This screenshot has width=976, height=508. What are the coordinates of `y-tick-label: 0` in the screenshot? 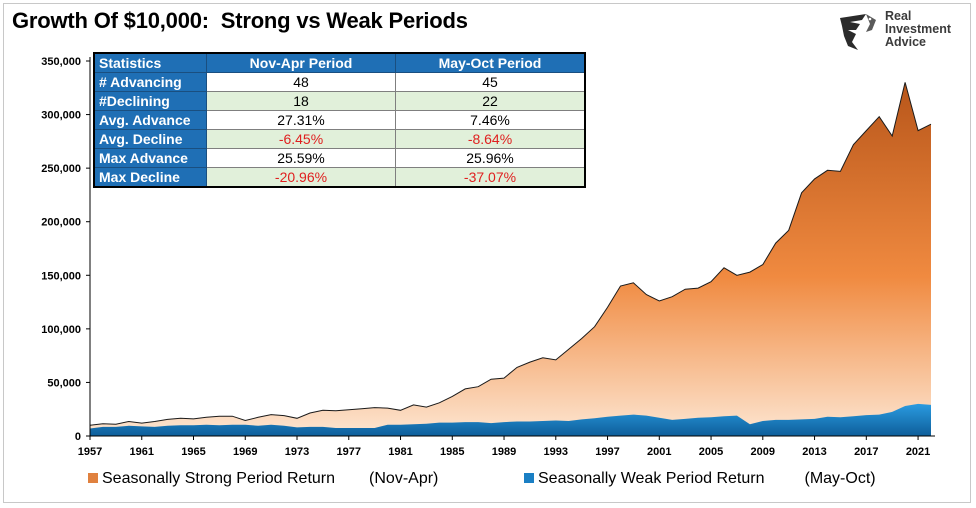 It's located at (78, 437).